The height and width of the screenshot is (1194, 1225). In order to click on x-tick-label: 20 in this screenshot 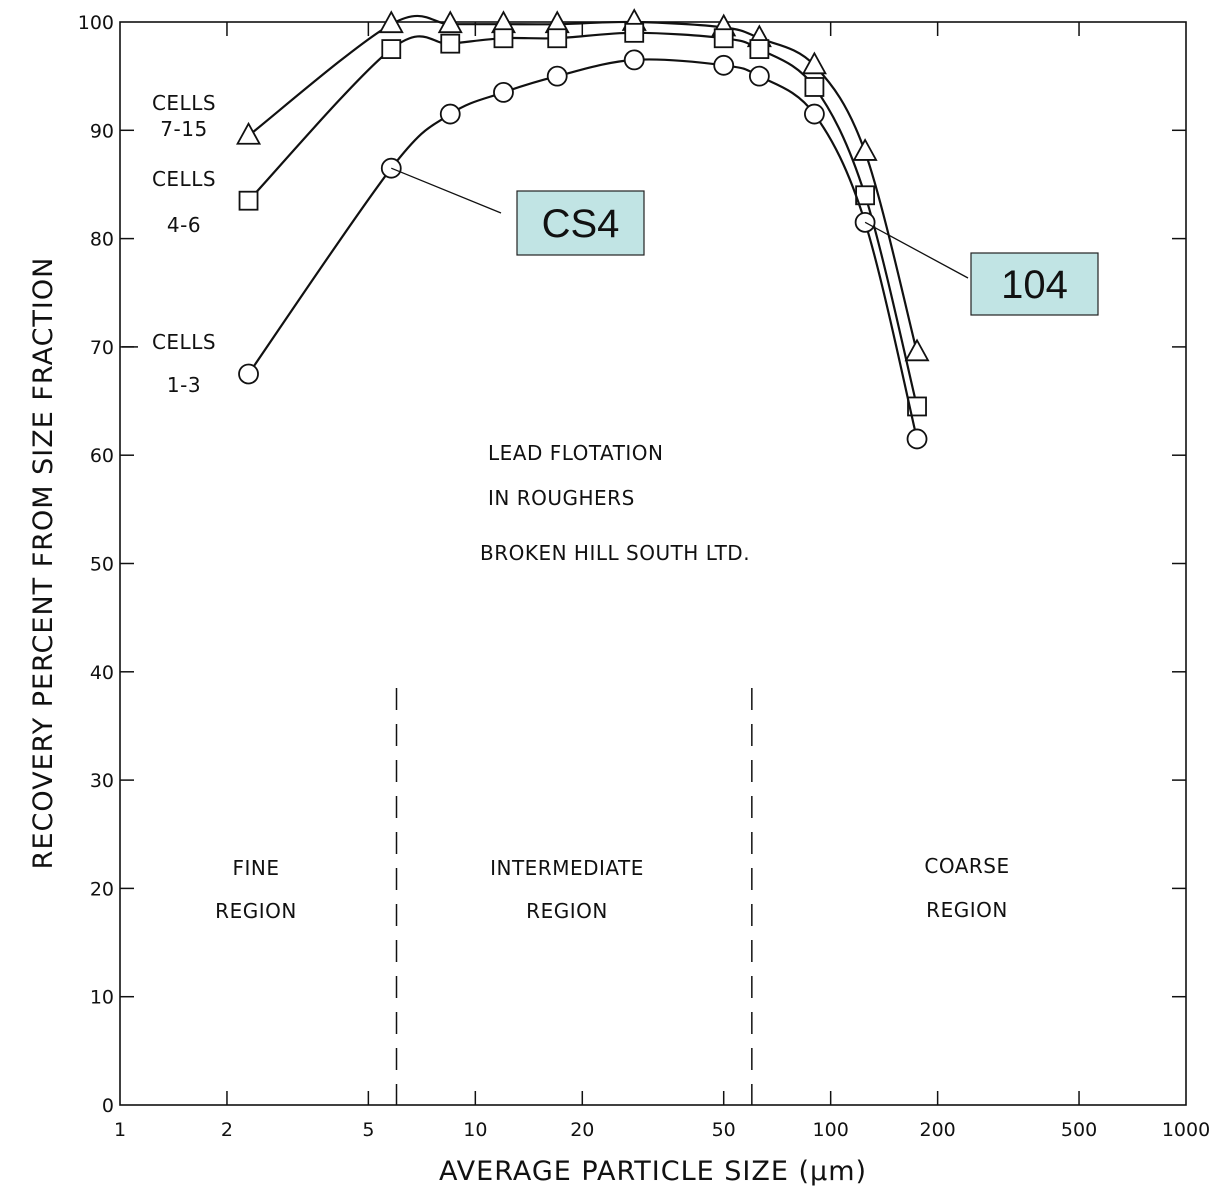, I will do `click(582, 1130)`.